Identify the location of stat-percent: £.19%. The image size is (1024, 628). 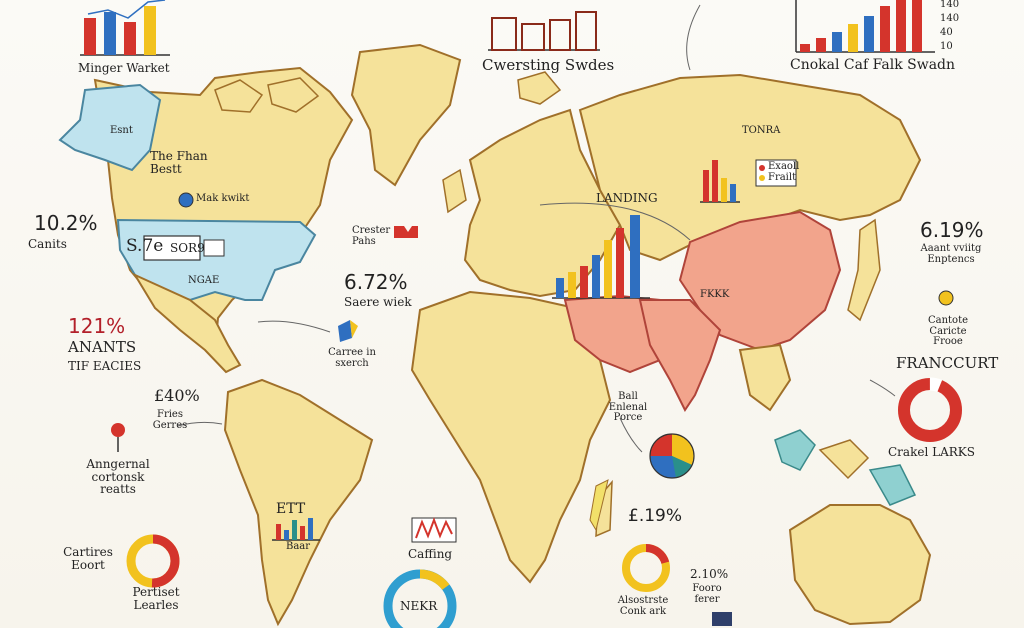
(655, 516).